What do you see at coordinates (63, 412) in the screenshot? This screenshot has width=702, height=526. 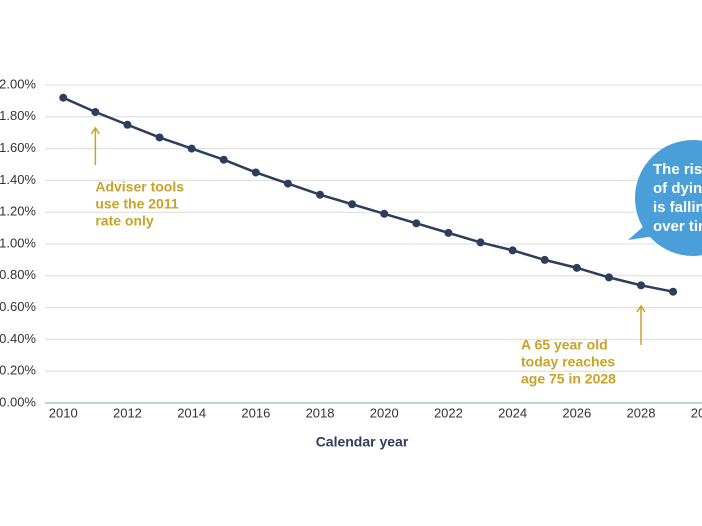 I see `x-tick-label: 2010` at bounding box center [63, 412].